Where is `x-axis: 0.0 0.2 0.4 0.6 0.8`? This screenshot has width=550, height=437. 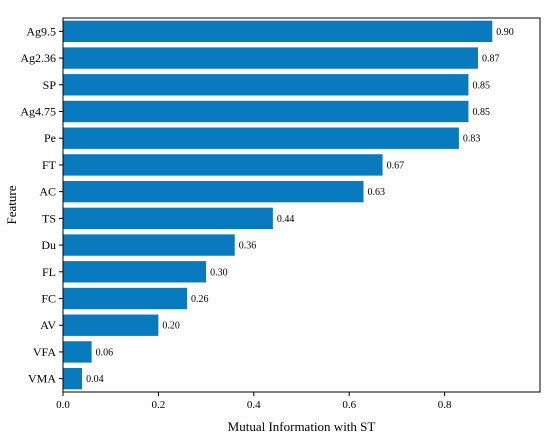
x-axis: 0.0 0.2 0.4 0.6 0.8 is located at coordinates (254, 401).